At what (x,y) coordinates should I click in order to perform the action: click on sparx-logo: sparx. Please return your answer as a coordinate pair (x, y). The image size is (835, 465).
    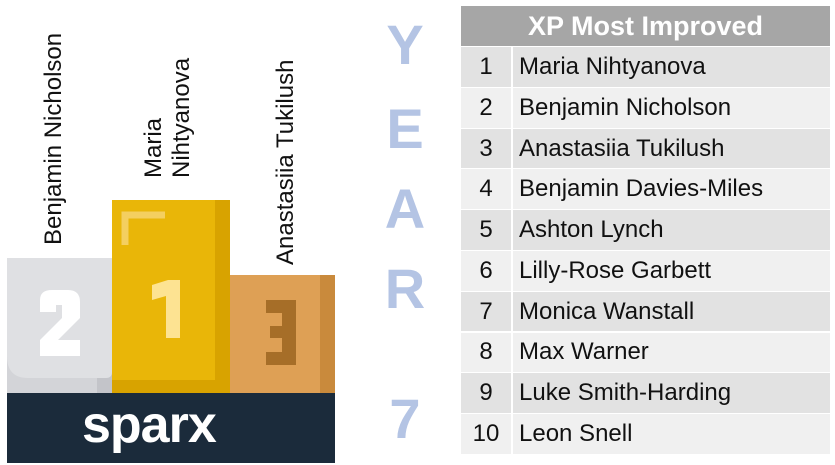
    Looking at the image, I should click on (149, 425).